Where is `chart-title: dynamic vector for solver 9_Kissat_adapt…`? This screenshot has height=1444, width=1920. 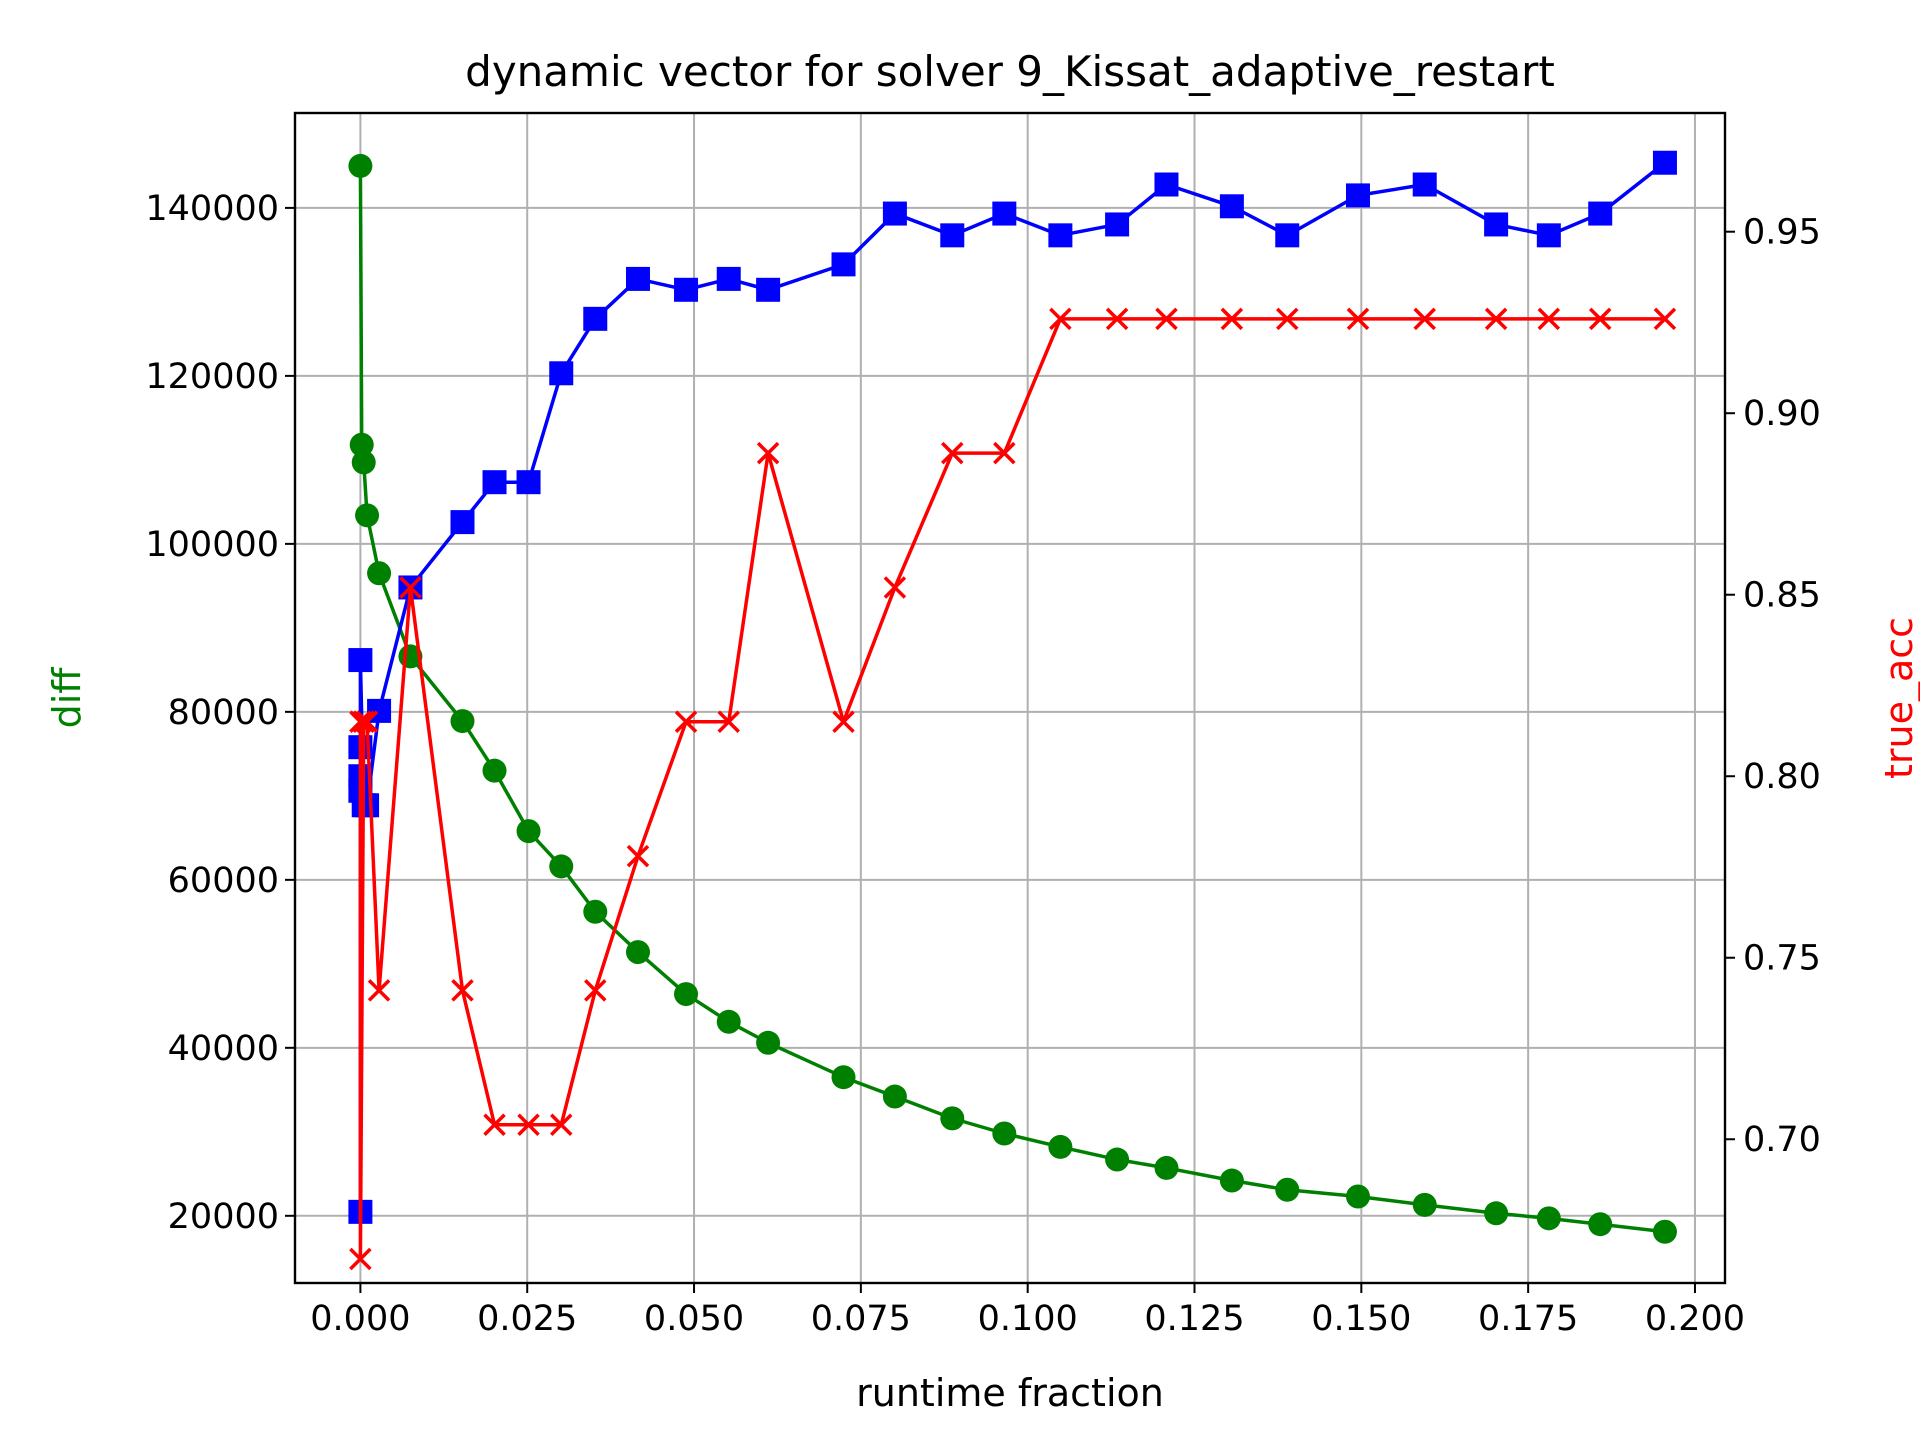
chart-title: dynamic vector for solver 9_Kissat_adapt… is located at coordinates (1010, 71).